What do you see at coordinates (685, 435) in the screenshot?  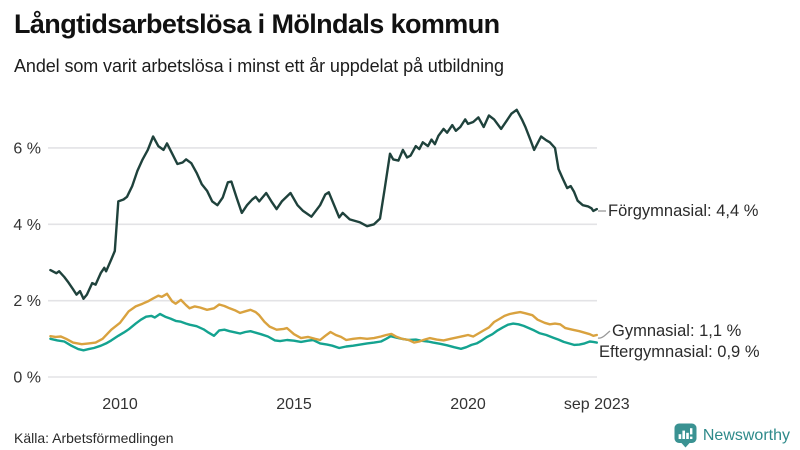 I see `bar-chart-speech-bubble-icon` at bounding box center [685, 435].